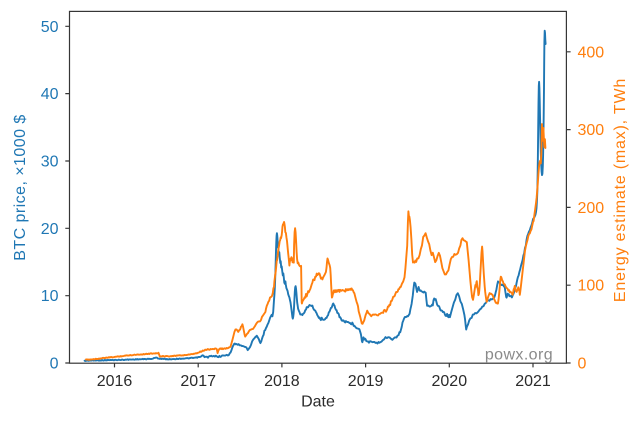 The width and height of the screenshot is (640, 421). I want to click on svg-text: powx.org, so click(519, 354).